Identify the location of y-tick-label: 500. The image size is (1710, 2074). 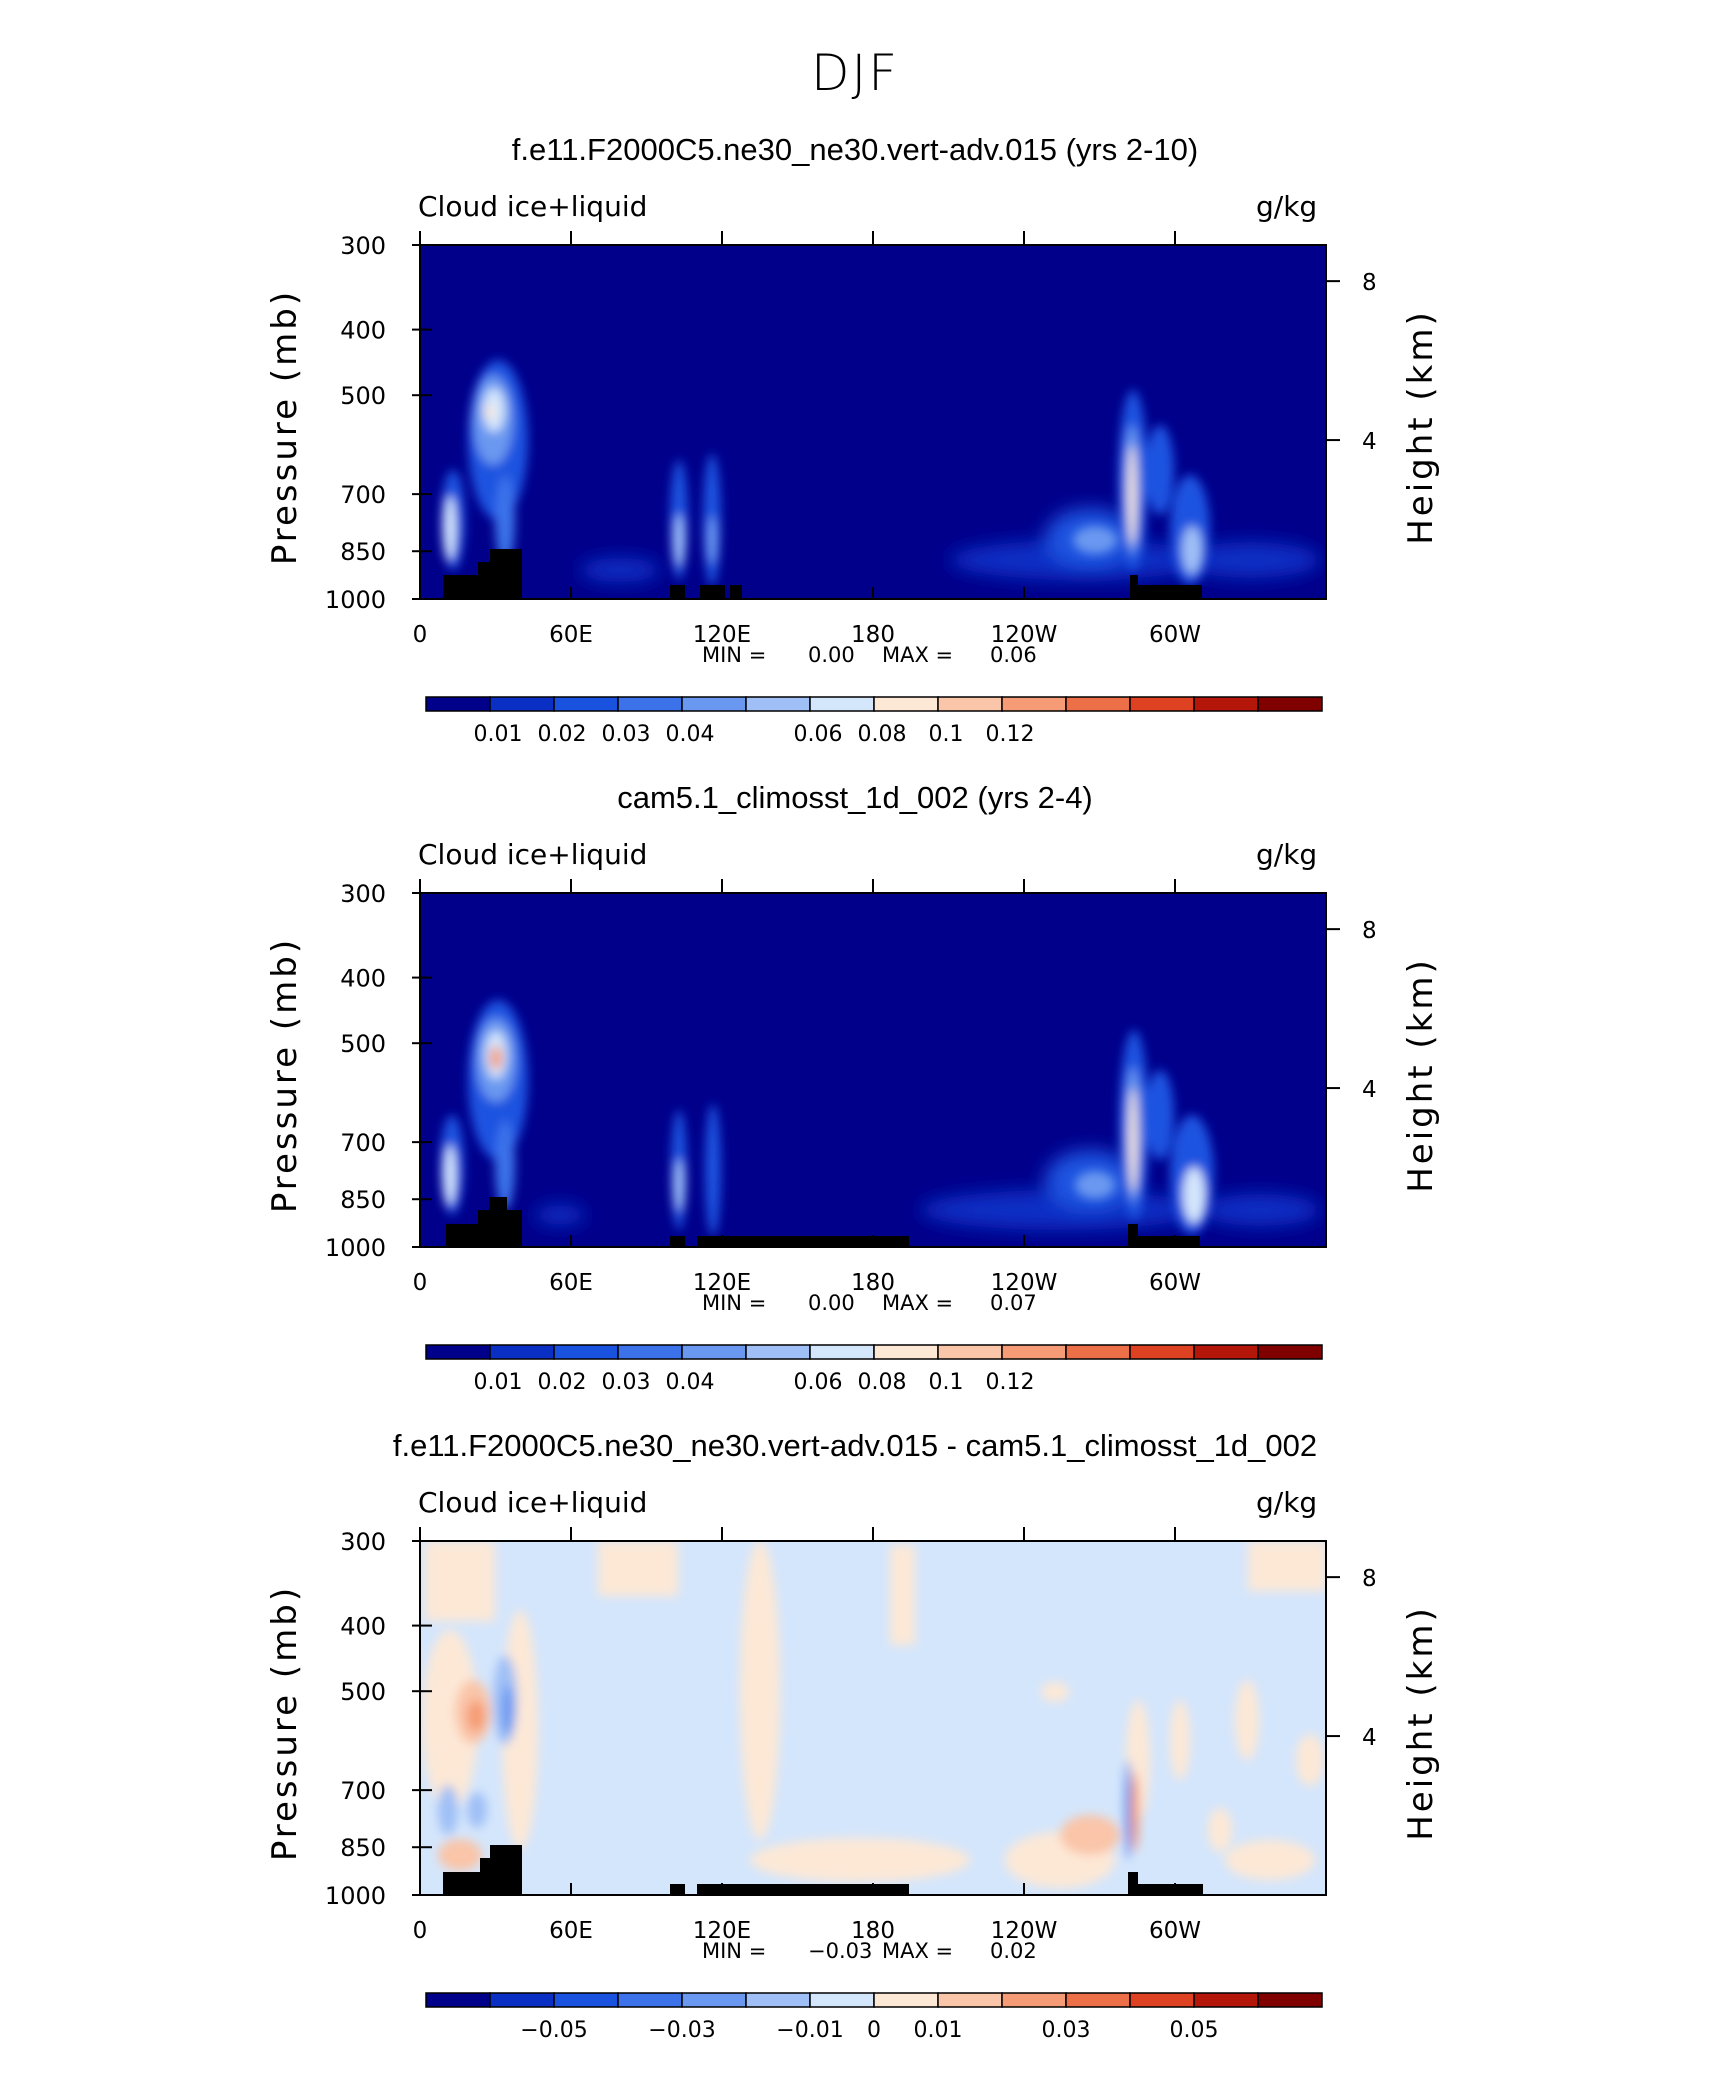
(363, 396).